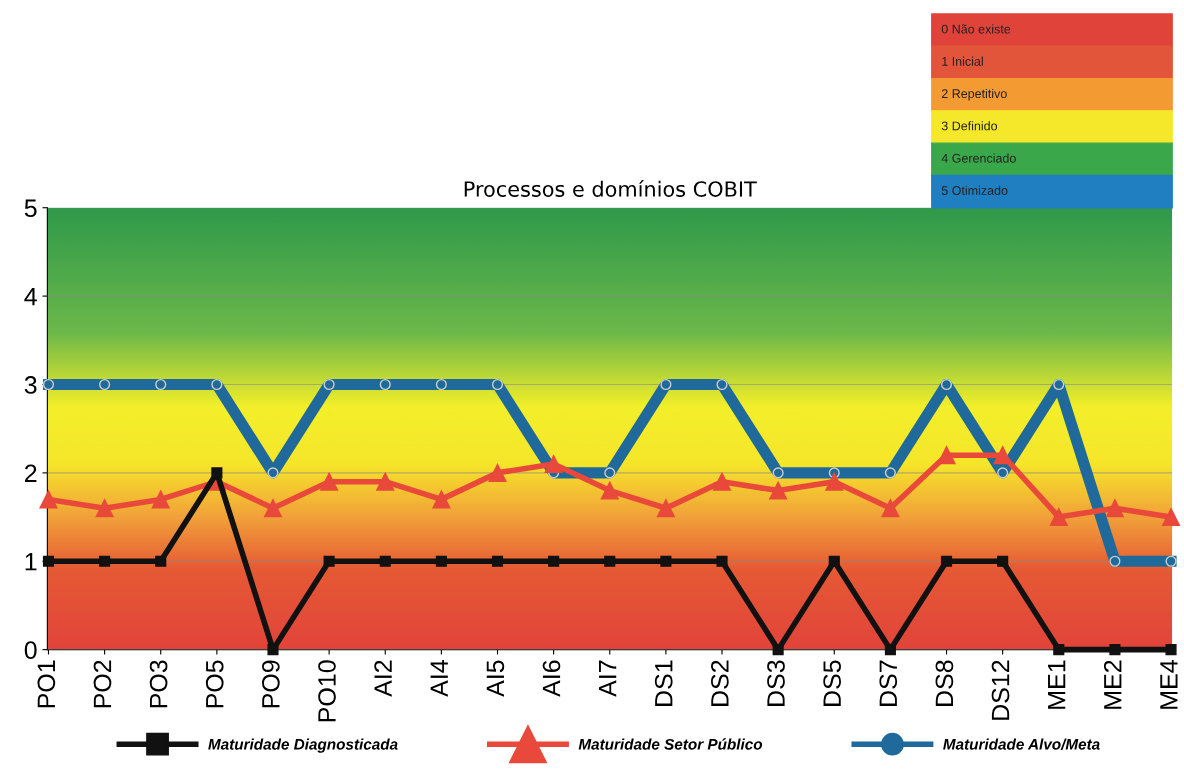 The height and width of the screenshot is (778, 1184). I want to click on x-tick-label: PO10, so click(327, 691).